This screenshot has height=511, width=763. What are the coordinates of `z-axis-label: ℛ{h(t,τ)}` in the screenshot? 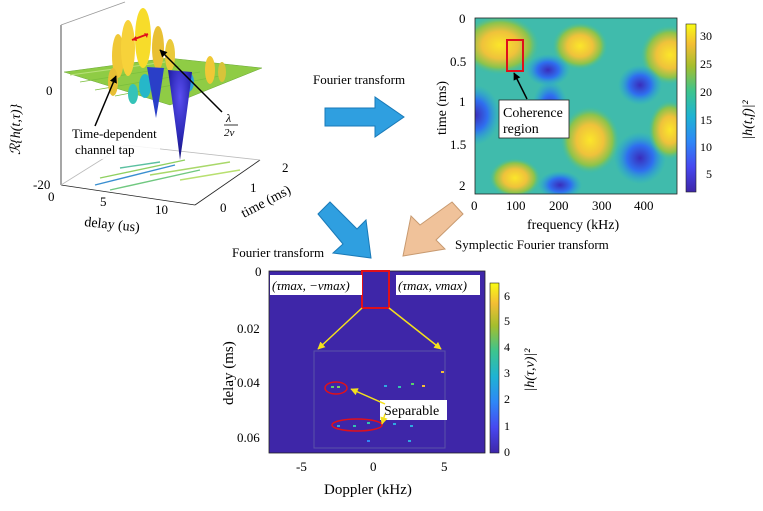 It's located at (16, 129).